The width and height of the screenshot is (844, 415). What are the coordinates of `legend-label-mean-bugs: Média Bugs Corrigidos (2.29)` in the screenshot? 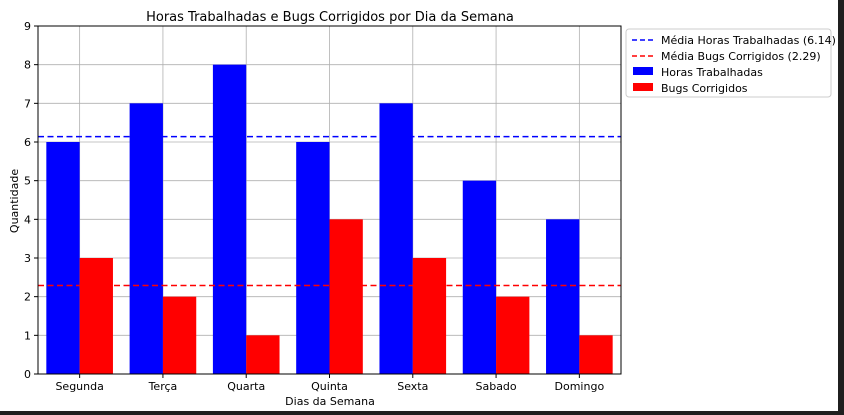 It's located at (741, 56).